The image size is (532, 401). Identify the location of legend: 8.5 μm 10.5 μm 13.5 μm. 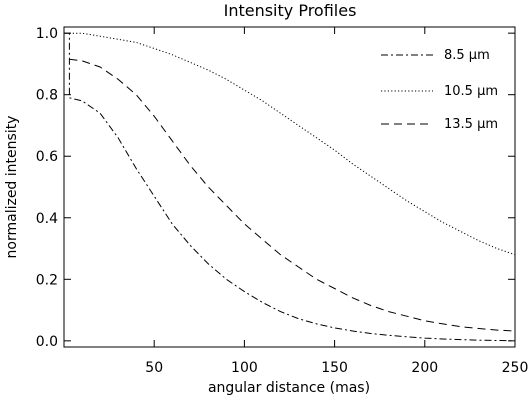
(439, 90).